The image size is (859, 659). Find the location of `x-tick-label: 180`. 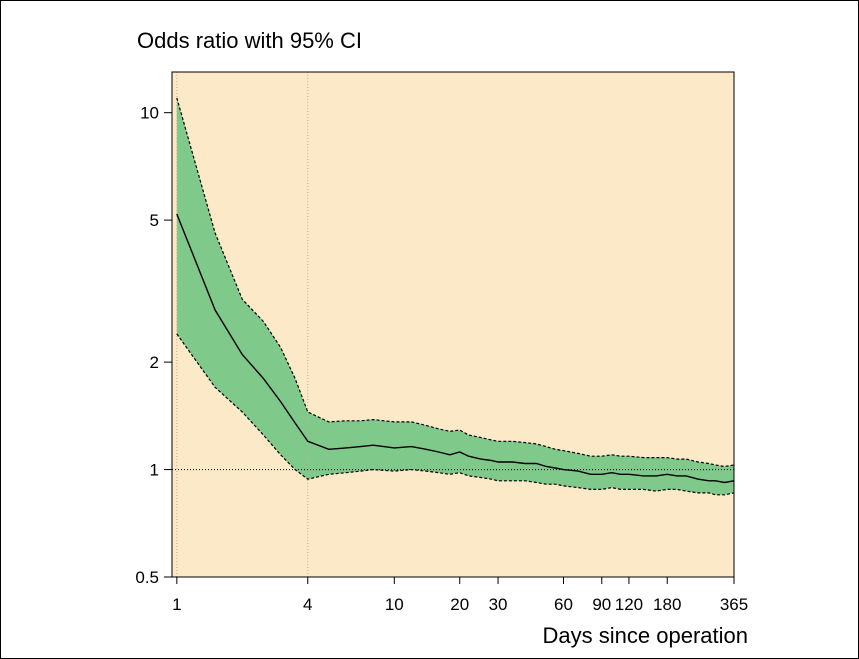

x-tick-label: 180 is located at coordinates (667, 604).